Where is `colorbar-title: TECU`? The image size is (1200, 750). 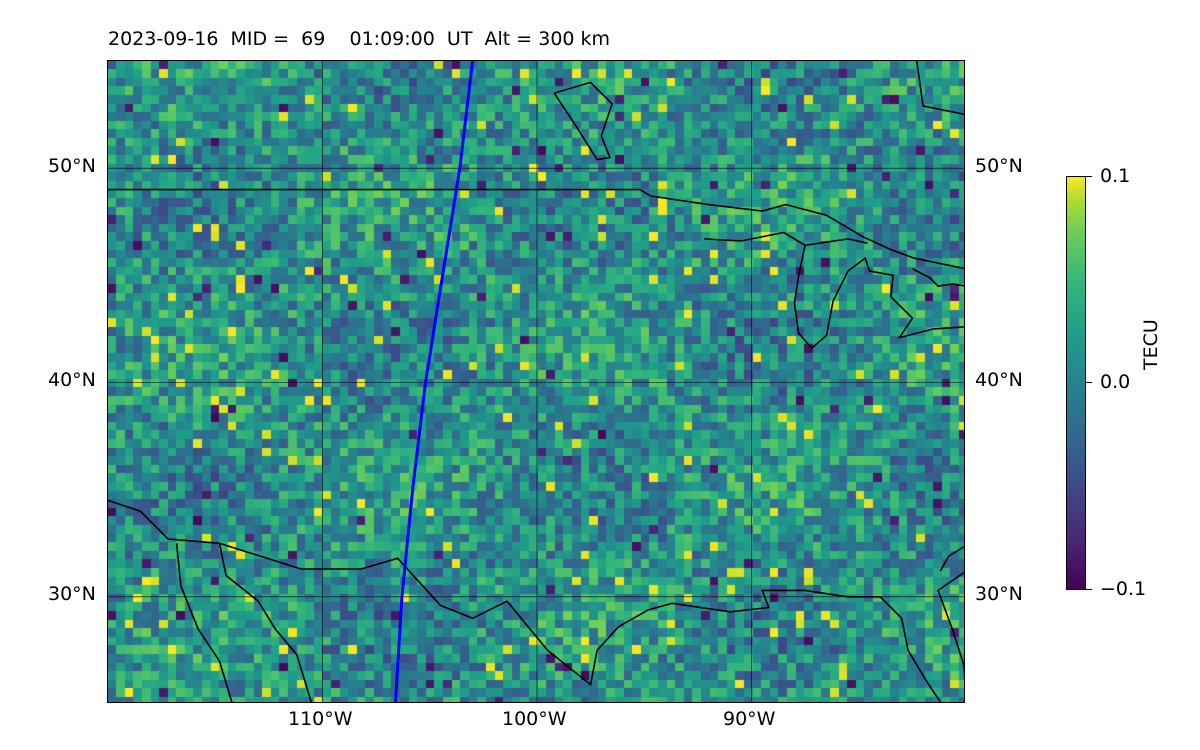
colorbar-title: TECU is located at coordinates (1151, 344).